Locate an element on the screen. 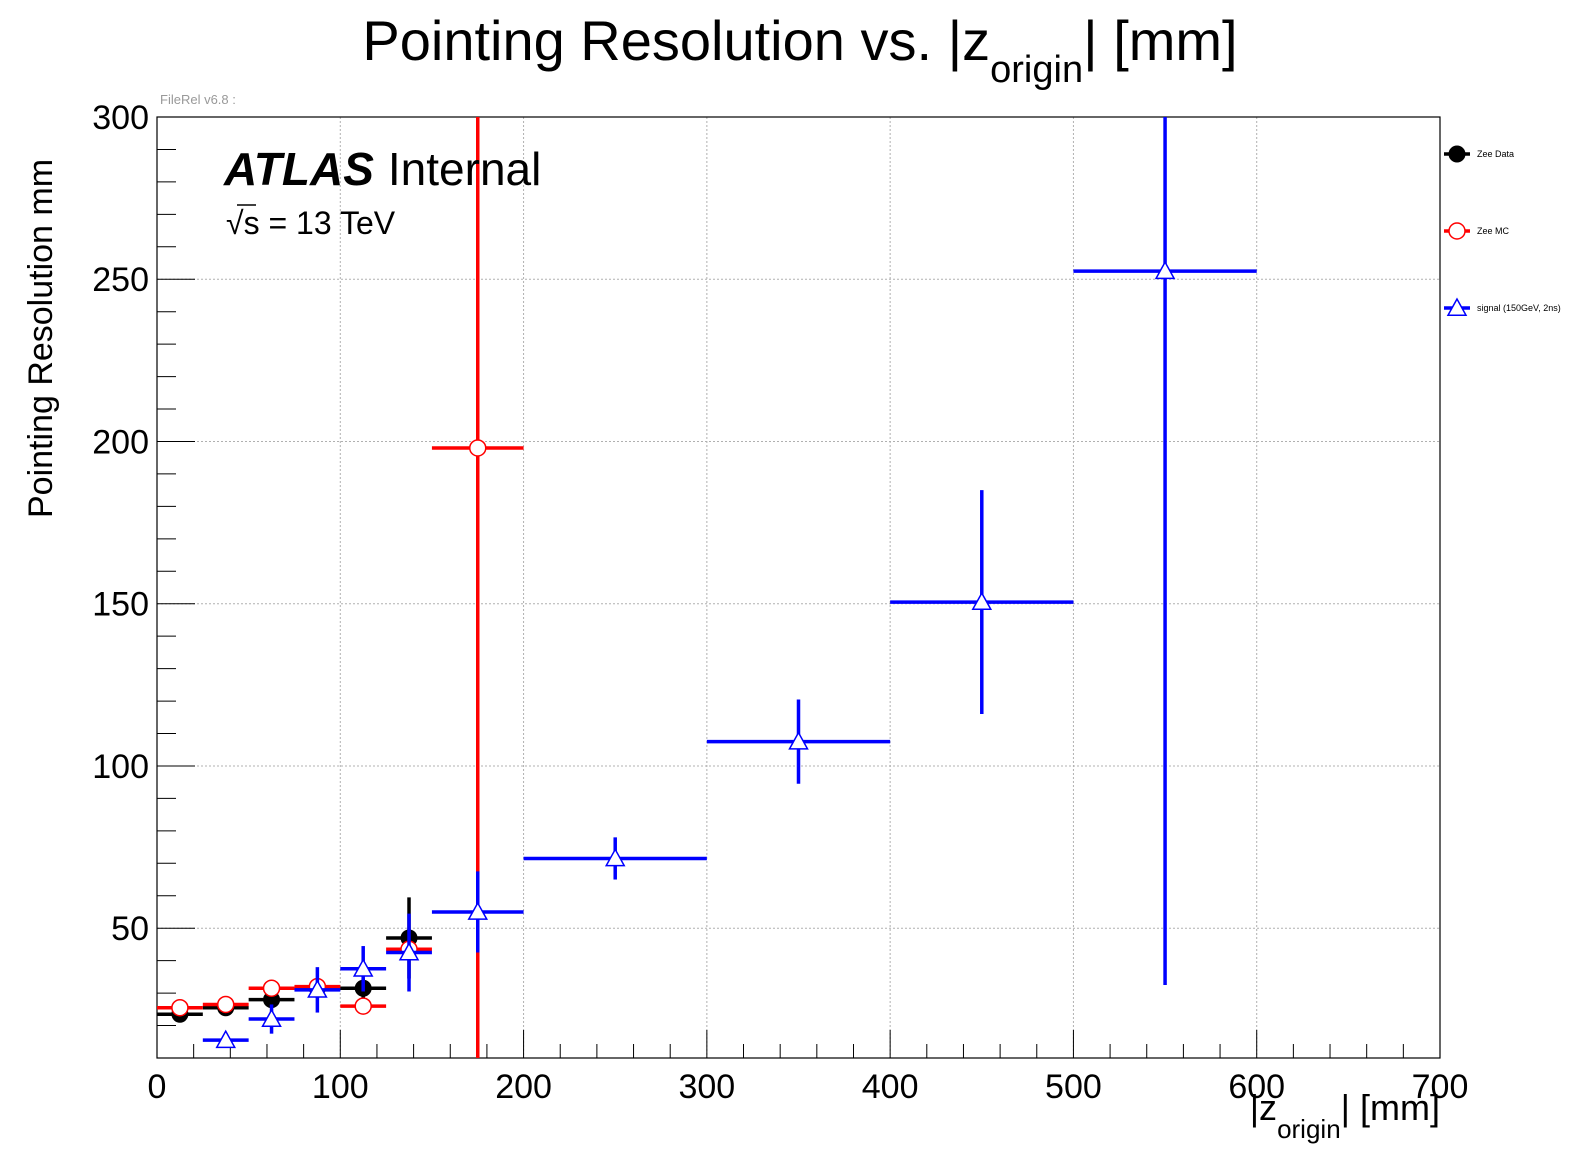 This screenshot has width=1596, height=1172. atlas-label: ATLAS Internal is located at coordinates (382, 169).